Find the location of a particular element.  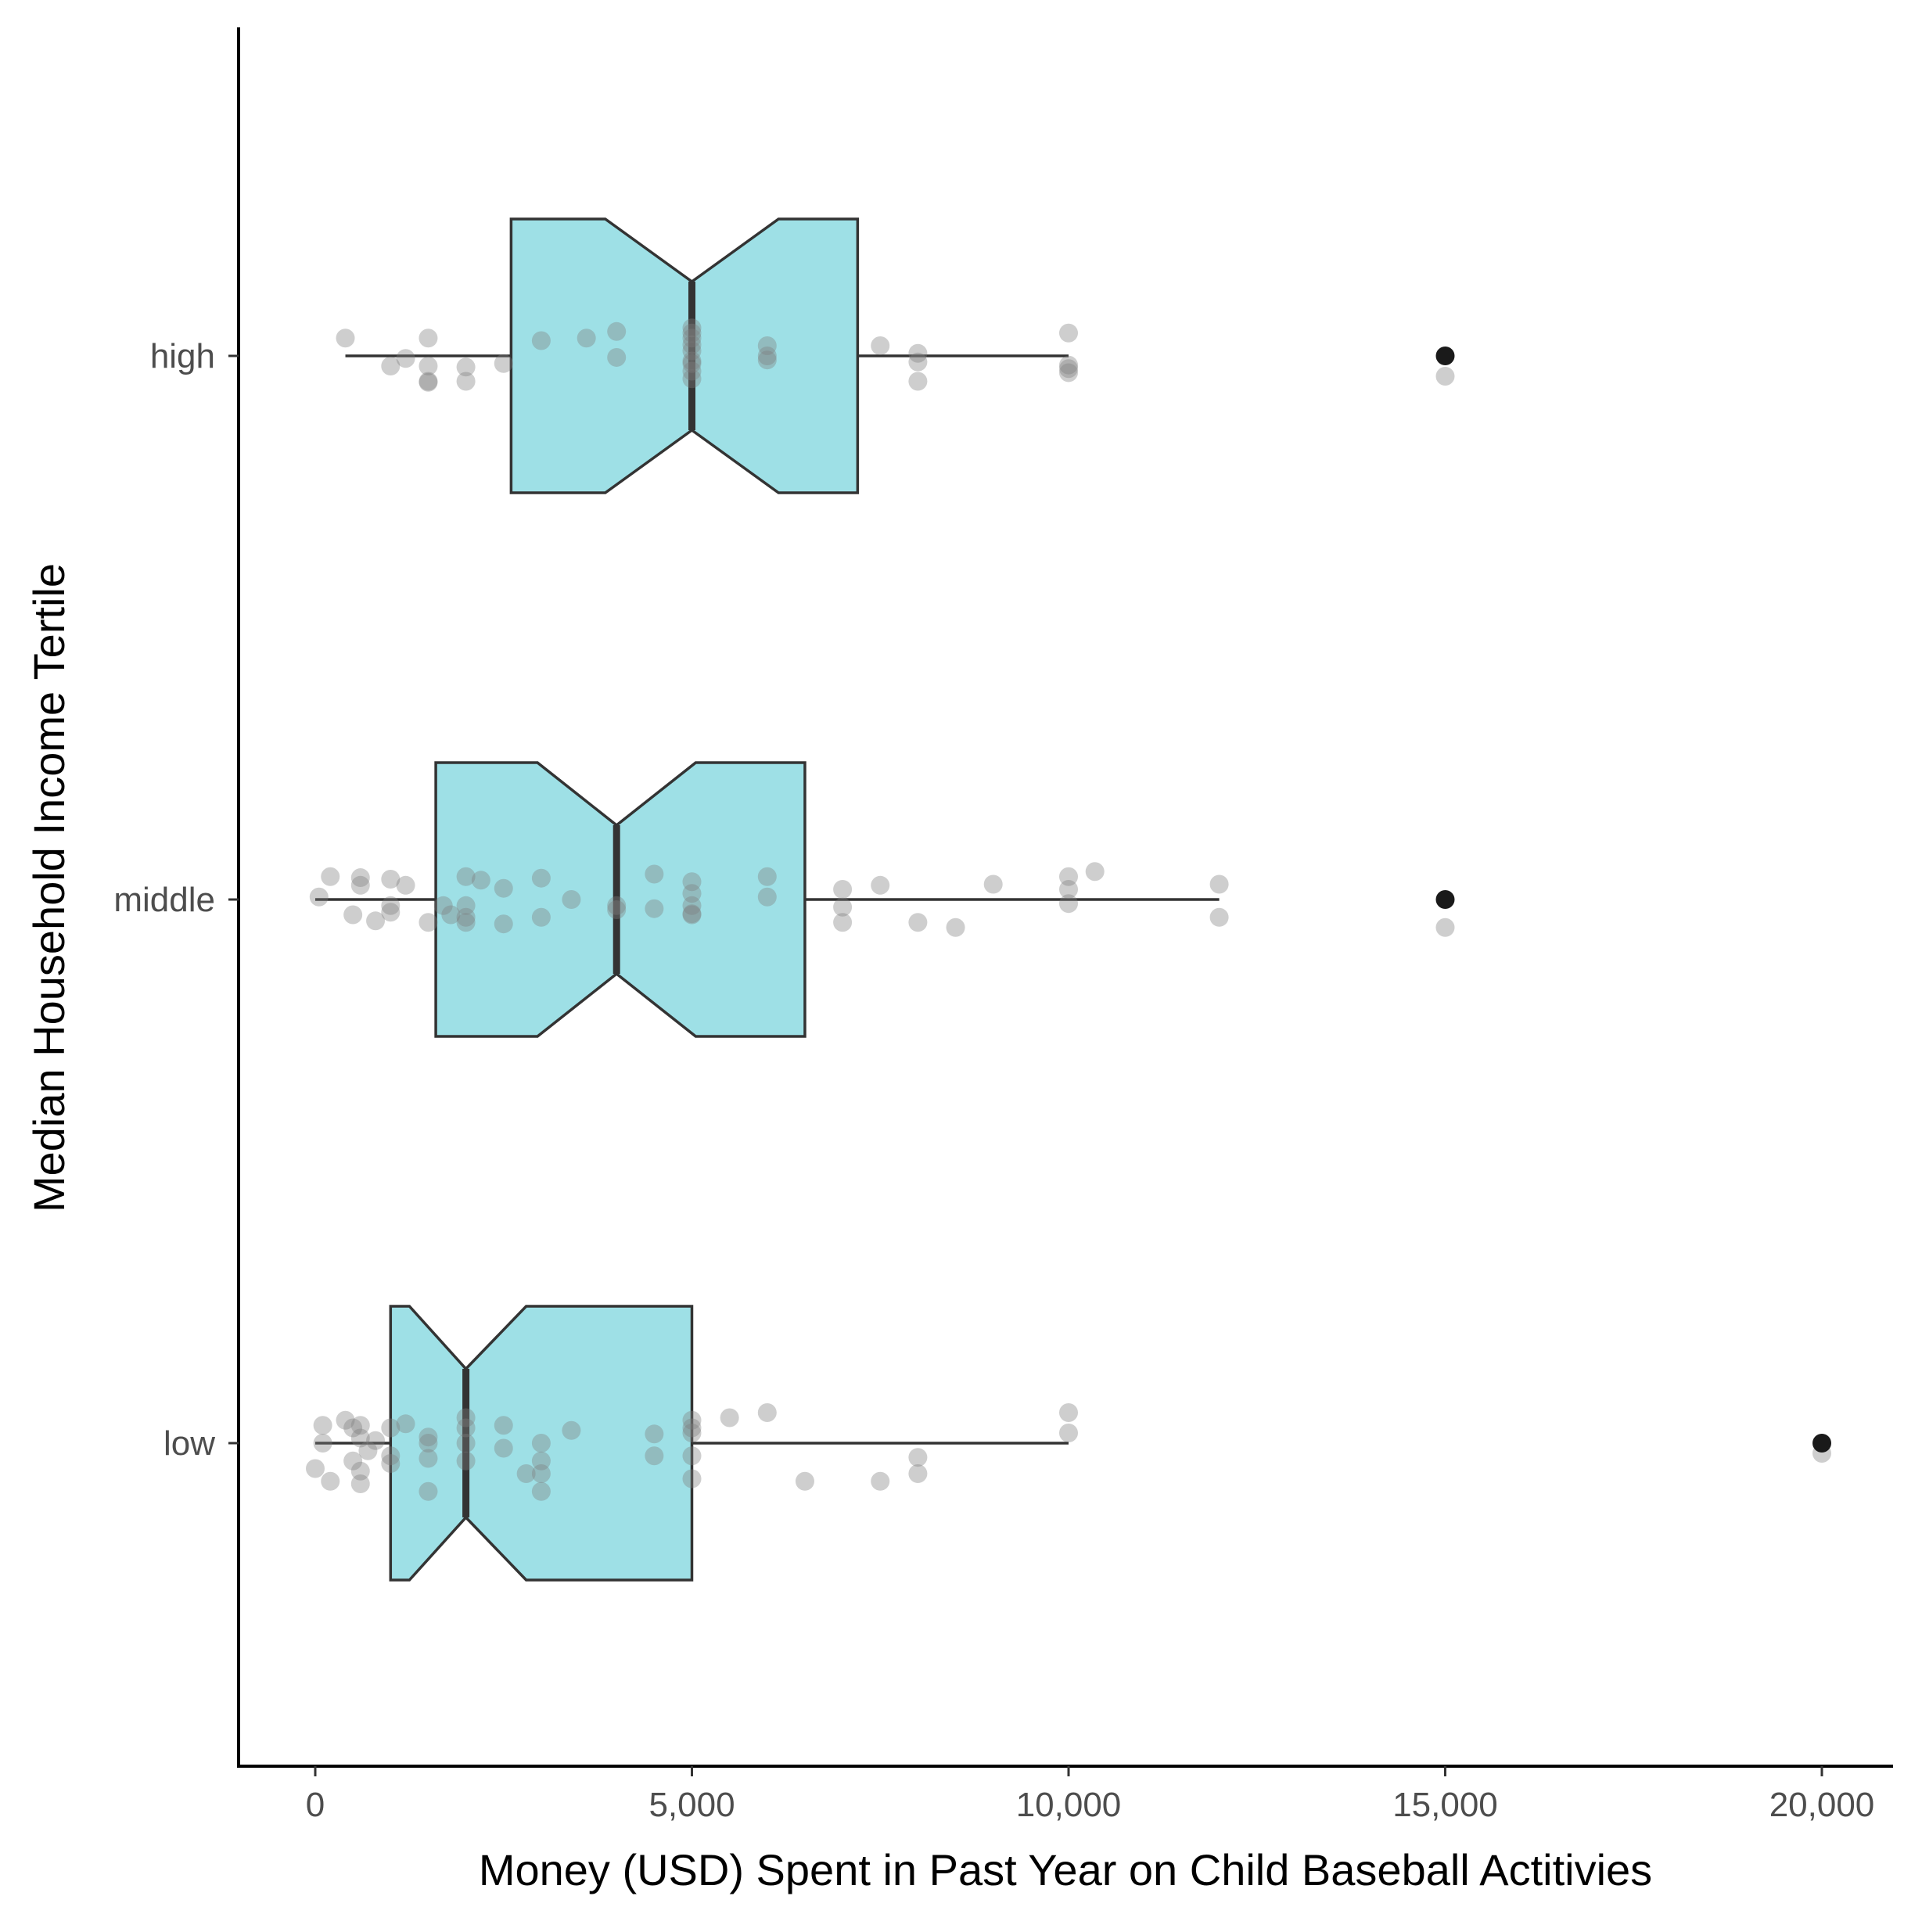

y-tick-label-middle: middle is located at coordinates (164, 900).